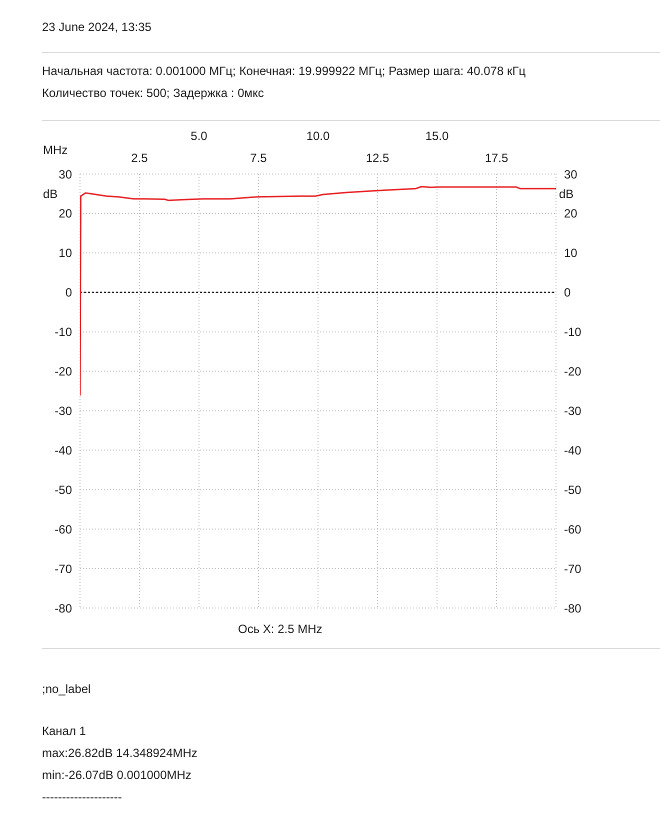 This screenshot has height=820, width=660. I want to click on y-tick-label: -80, so click(63, 608).